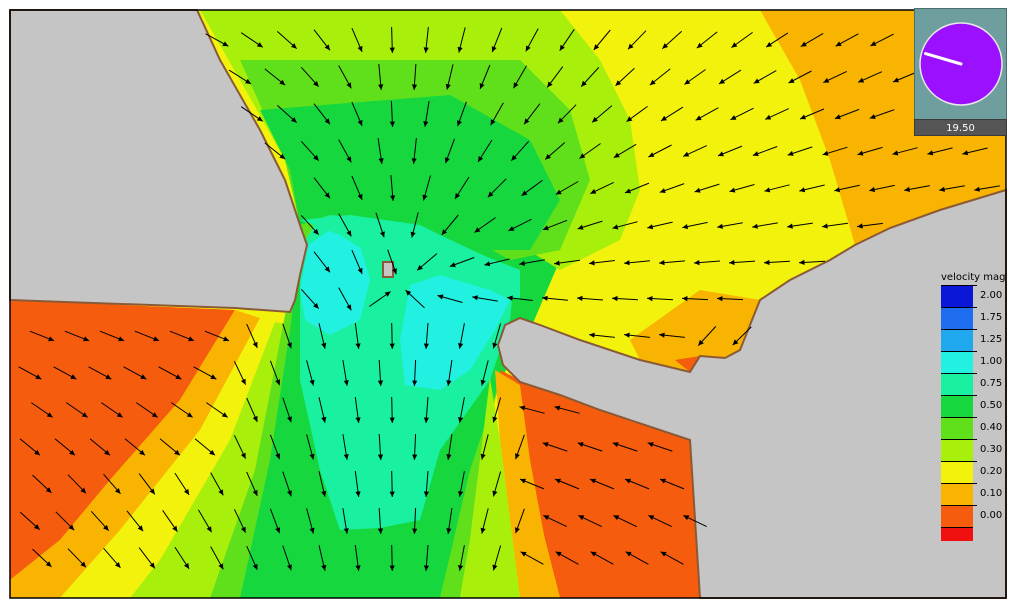 The image size is (1010, 602). Describe the element at coordinates (455, 332) in the screenshot. I see `contour-band-jet-cyan-right` at that location.